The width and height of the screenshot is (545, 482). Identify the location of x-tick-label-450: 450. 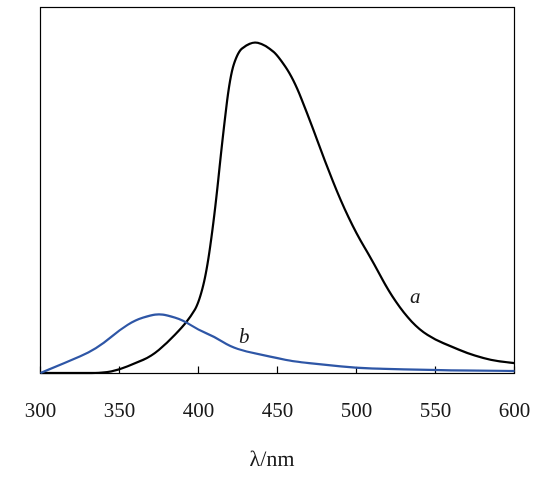
(278, 410).